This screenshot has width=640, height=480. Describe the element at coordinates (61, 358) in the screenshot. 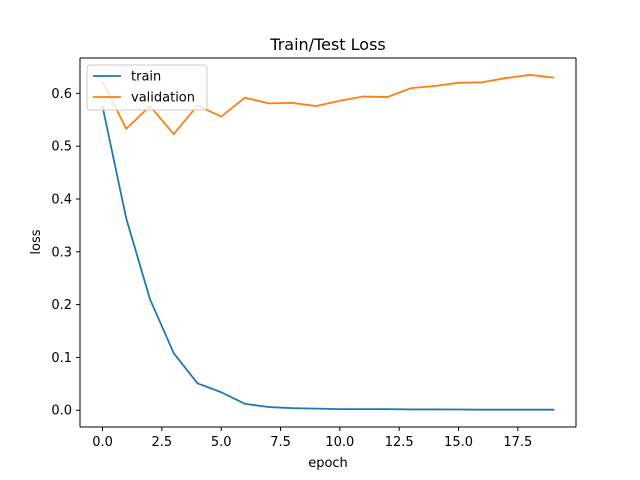

I see `y-tick-label: 0.1` at that location.